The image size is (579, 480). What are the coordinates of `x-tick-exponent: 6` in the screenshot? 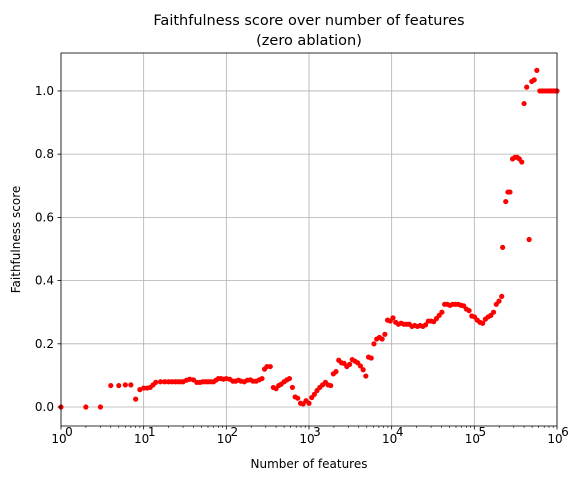 It's located at (565, 432).